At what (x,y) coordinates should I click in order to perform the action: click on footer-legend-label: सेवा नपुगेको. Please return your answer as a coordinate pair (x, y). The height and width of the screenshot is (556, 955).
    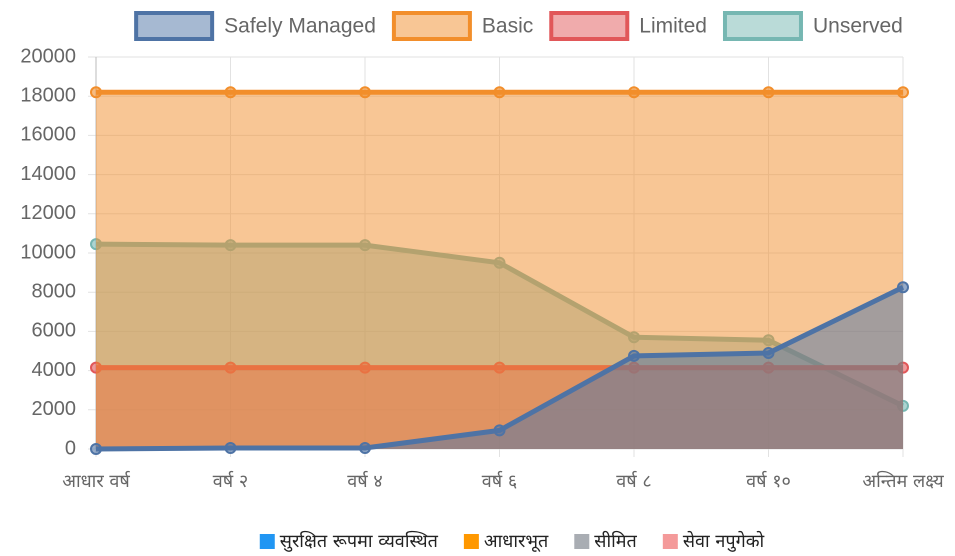
    Looking at the image, I should click on (724, 541).